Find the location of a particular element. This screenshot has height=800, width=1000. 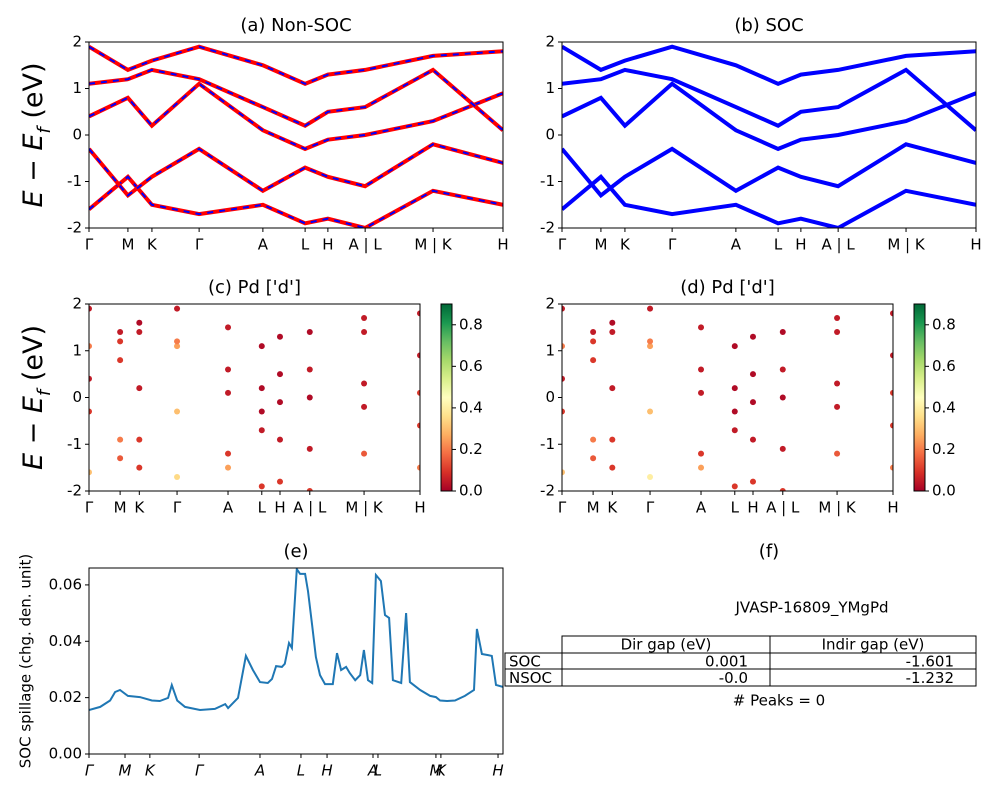

table-cell: 0.001 is located at coordinates (726, 662).